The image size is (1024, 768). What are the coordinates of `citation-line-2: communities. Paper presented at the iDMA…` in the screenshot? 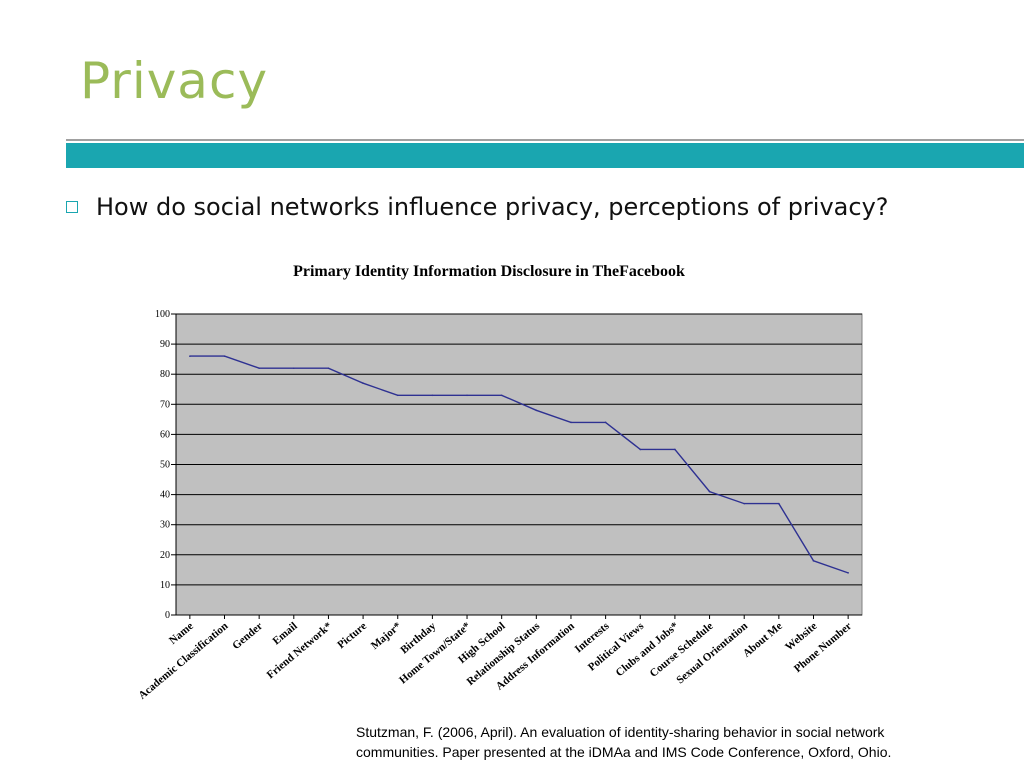 It's located at (624, 752).